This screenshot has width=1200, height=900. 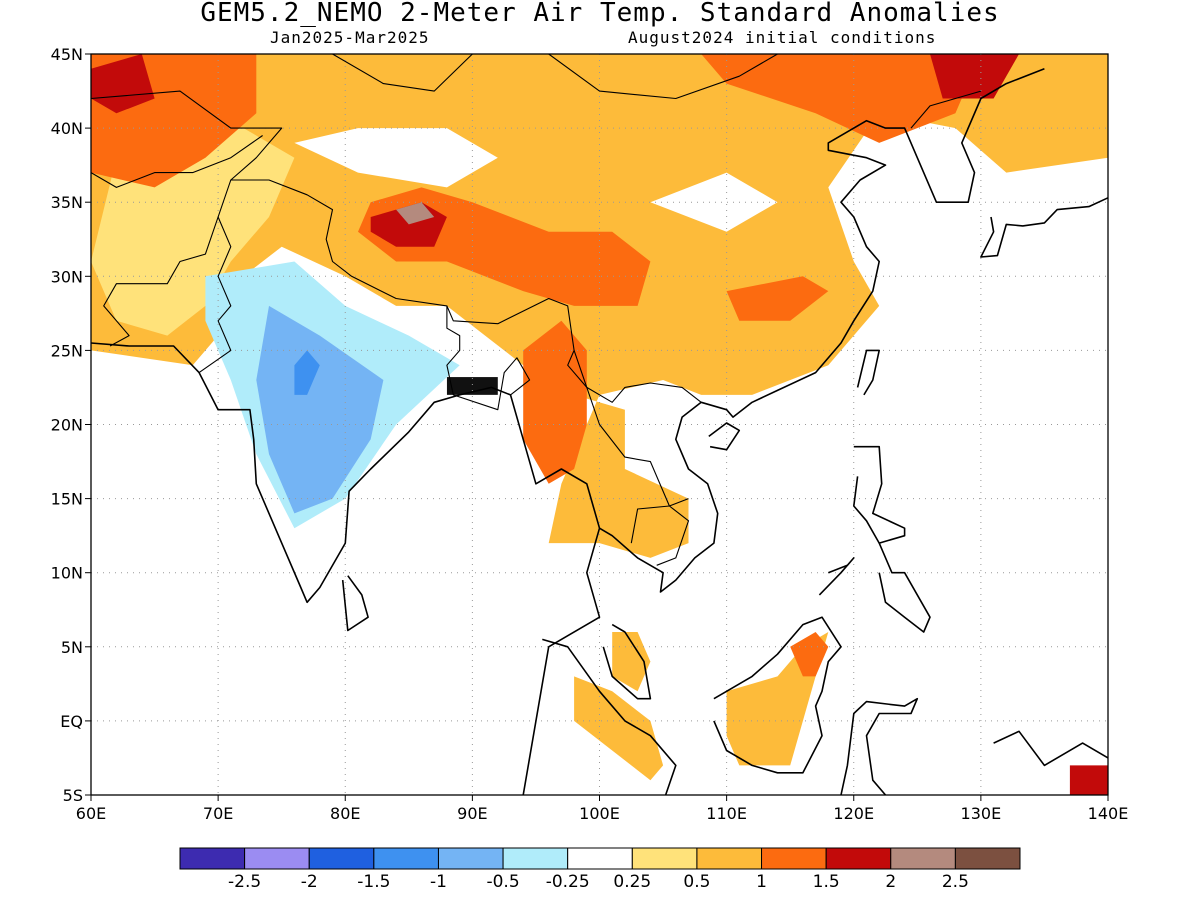 What do you see at coordinates (472, 813) in the screenshot?
I see `lon-label: 90E` at bounding box center [472, 813].